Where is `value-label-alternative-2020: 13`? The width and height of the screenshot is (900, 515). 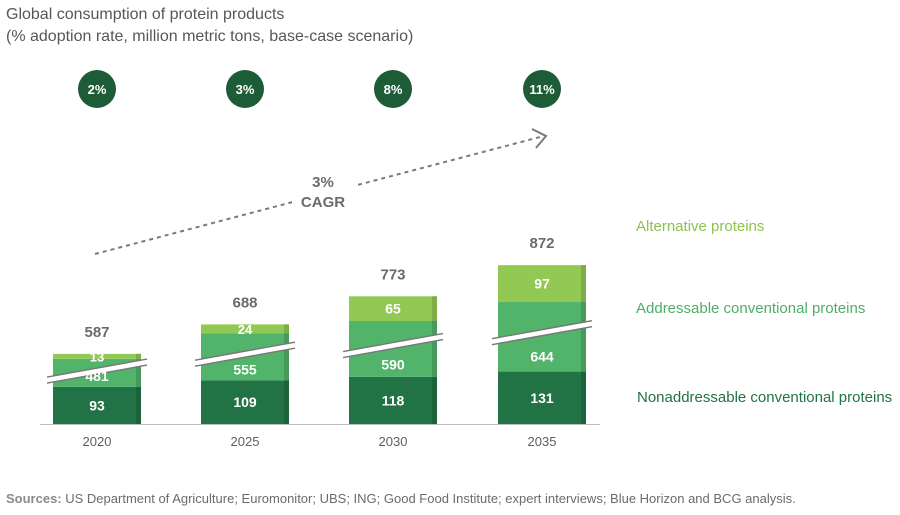 value-label-alternative-2020: 13 is located at coordinates (97, 356).